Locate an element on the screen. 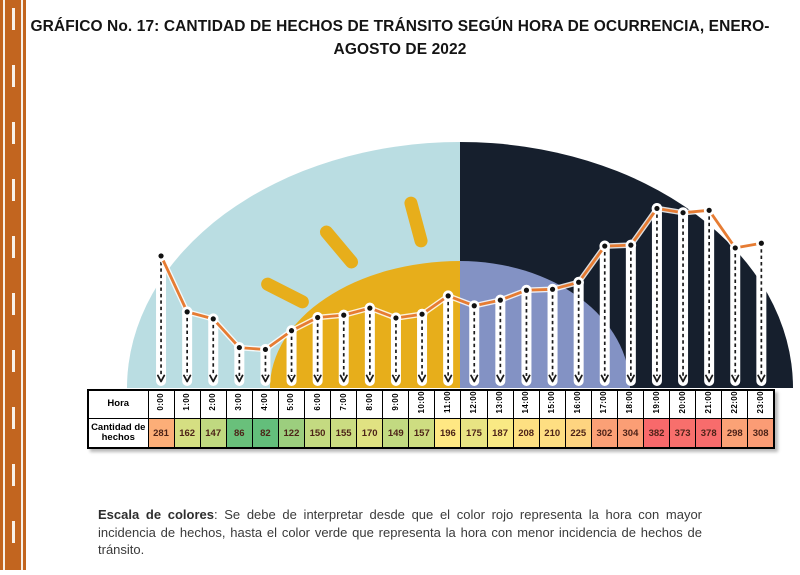 The image size is (800, 575). hour-cell: 23:00 is located at coordinates (761, 404).